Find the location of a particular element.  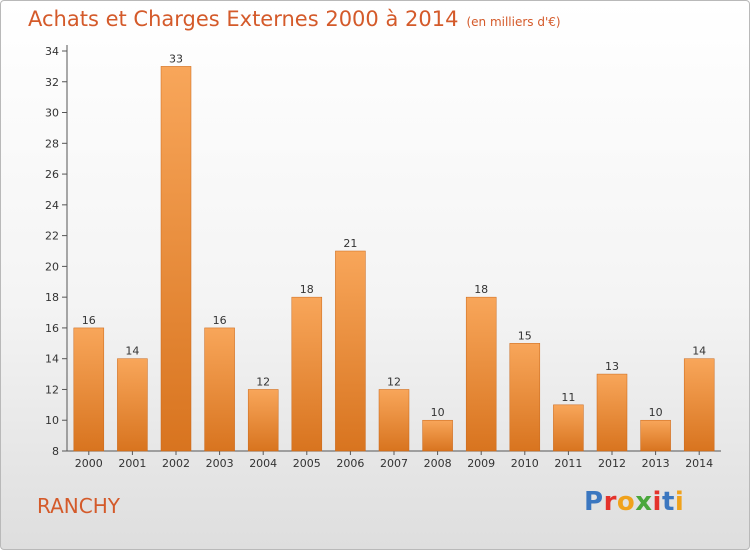

bar-2014 is located at coordinates (699, 405).